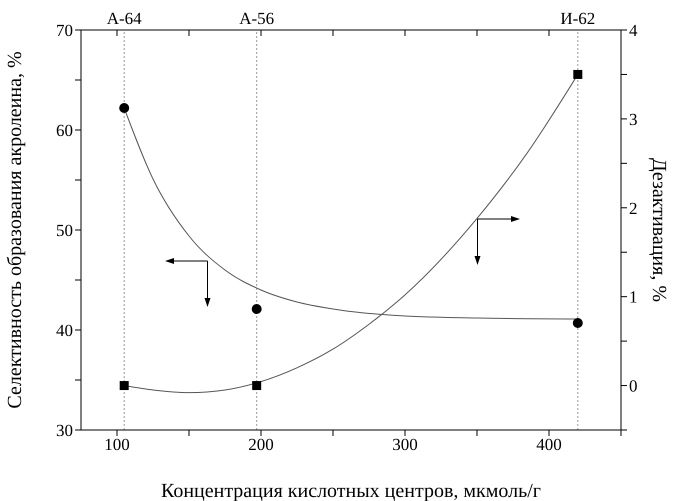 This screenshot has height=501, width=674. Describe the element at coordinates (633, 386) in the screenshot. I see `y2-tick-label: 0` at that location.